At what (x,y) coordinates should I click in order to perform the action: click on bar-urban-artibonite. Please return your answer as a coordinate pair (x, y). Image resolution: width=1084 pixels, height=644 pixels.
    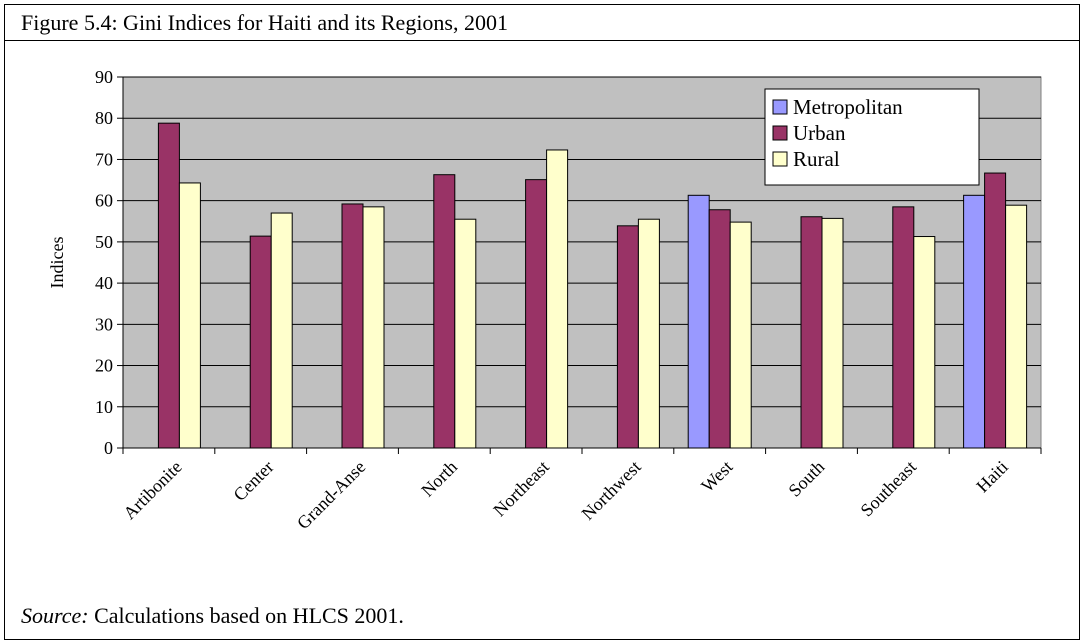
    Looking at the image, I should click on (168, 285).